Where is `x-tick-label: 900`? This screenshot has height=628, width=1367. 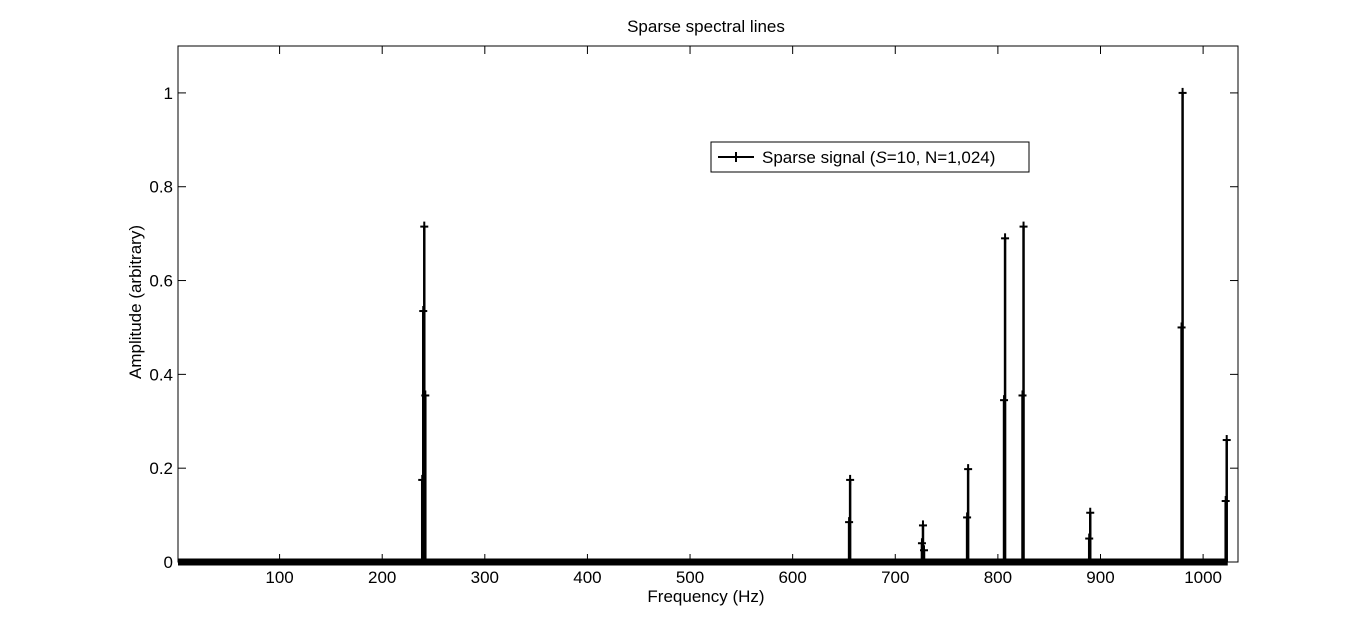 x-tick-label: 900 is located at coordinates (1100, 577).